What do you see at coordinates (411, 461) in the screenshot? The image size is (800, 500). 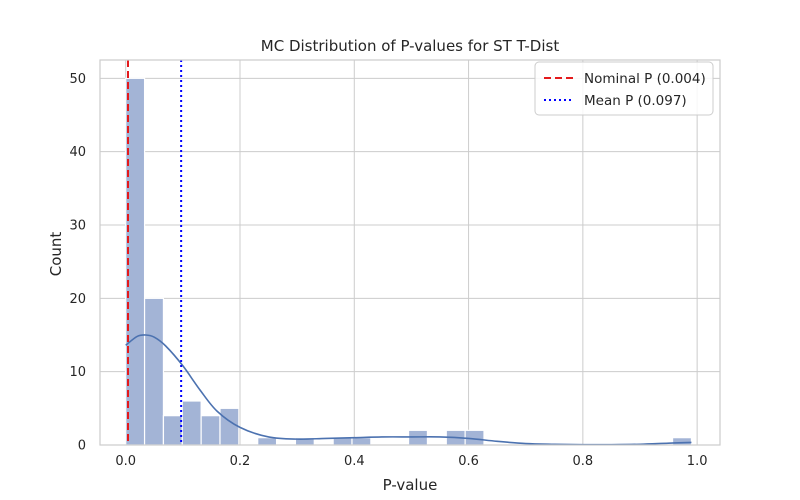 I see `x-tick-labels: 0.0 0.2 0.4 0.6 0.8 1.0` at bounding box center [411, 461].